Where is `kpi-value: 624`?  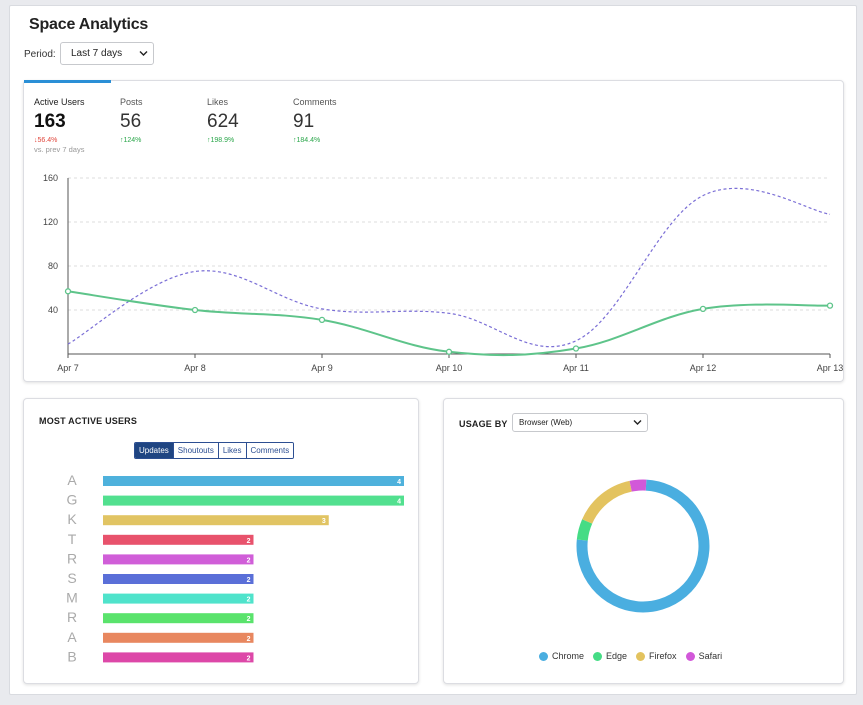 kpi-value: 624 is located at coordinates (223, 121).